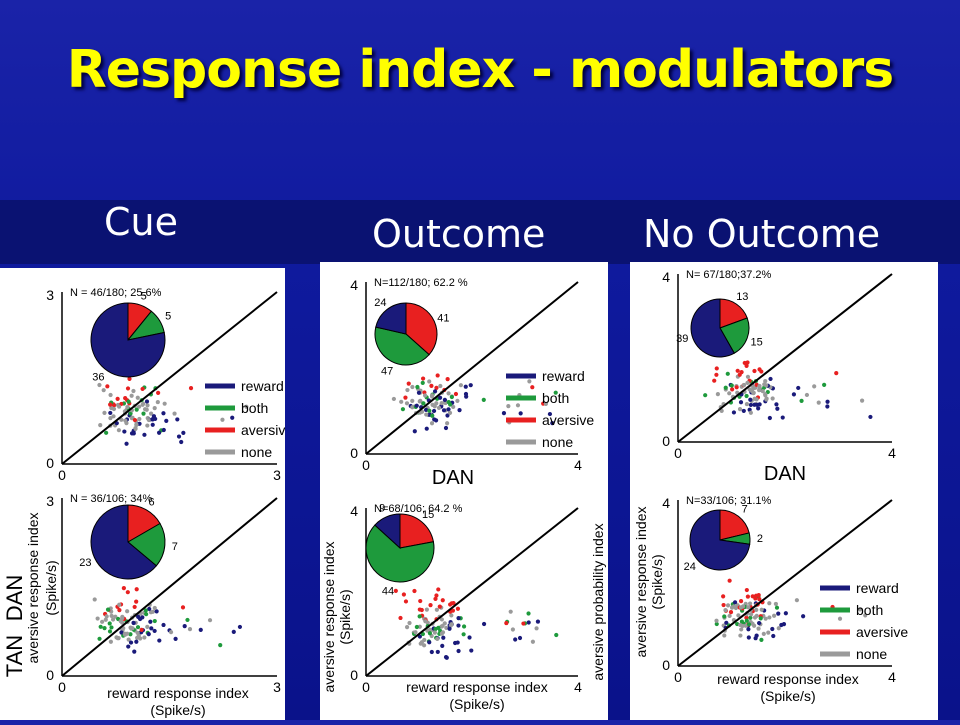 The width and height of the screenshot is (960, 725). I want to click on nooutcome-tan-point-reward, so click(782, 417).